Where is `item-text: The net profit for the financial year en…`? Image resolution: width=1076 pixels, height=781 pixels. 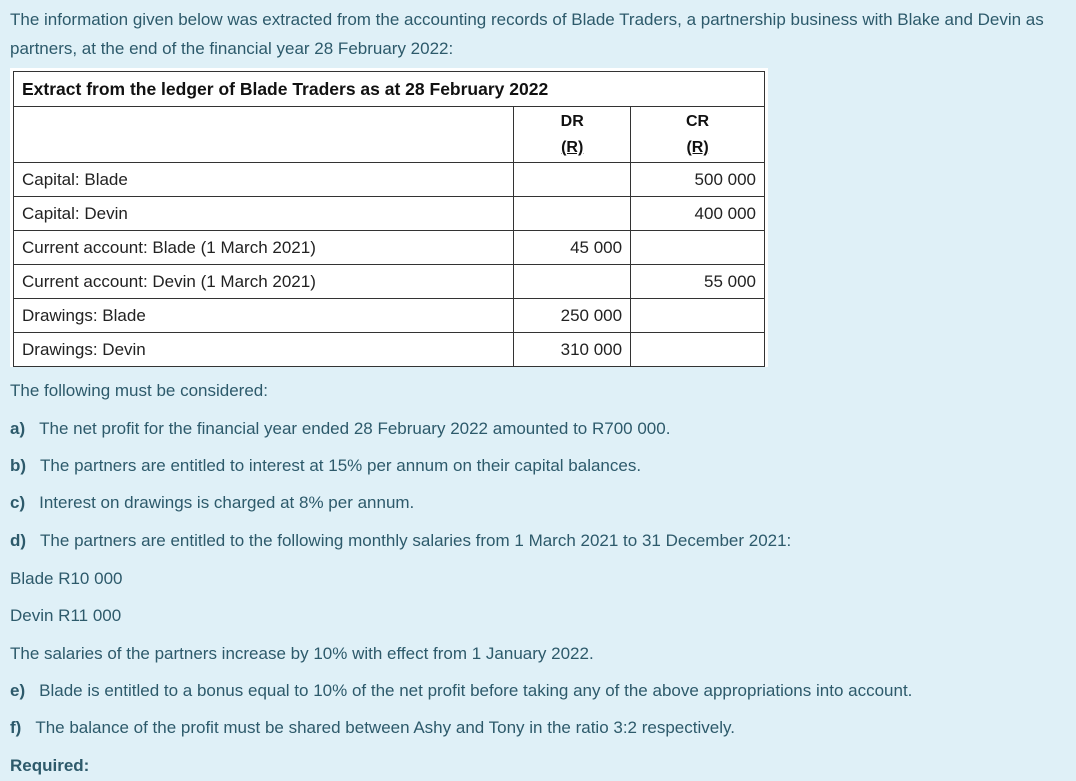 item-text: The net profit for the financial year en… is located at coordinates (355, 428).